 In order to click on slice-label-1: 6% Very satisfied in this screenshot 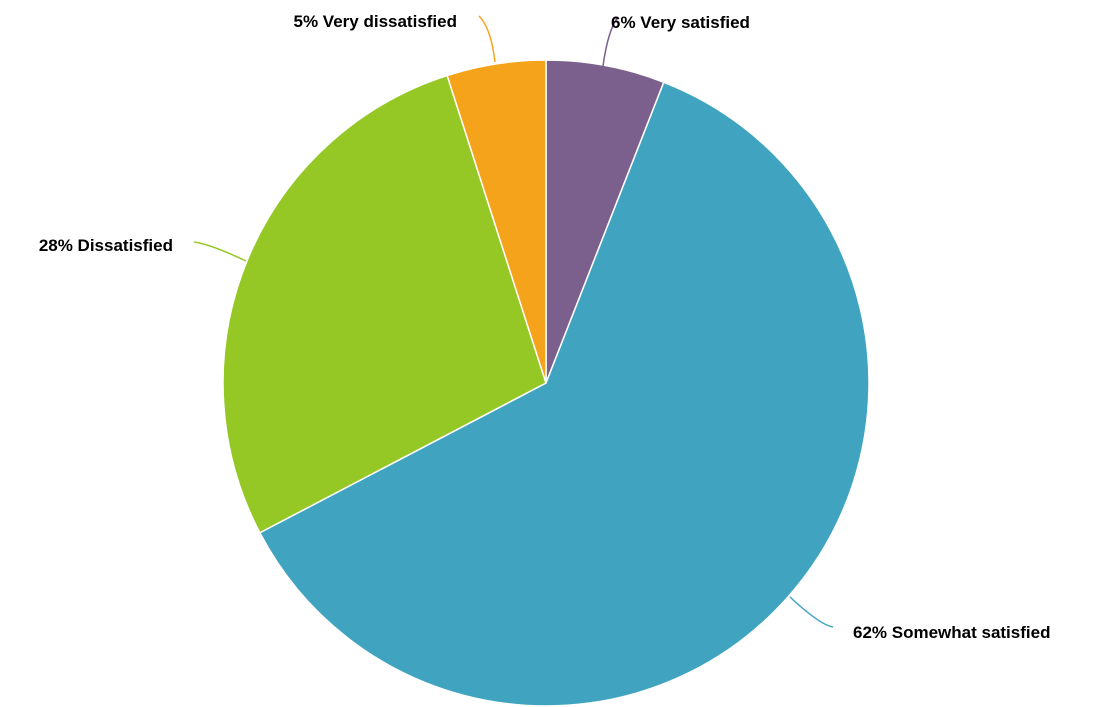, I will do `click(680, 22)`.